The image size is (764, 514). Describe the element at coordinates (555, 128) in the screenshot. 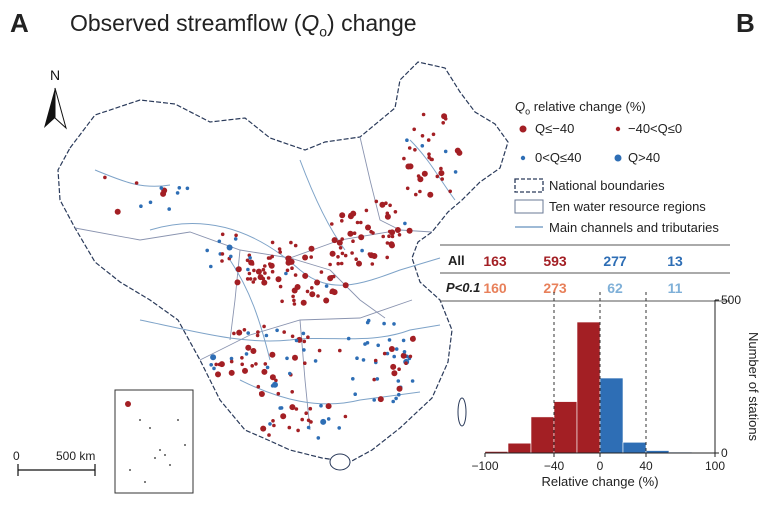

I see `legend-item-decrease-large: Q≤−40` at that location.